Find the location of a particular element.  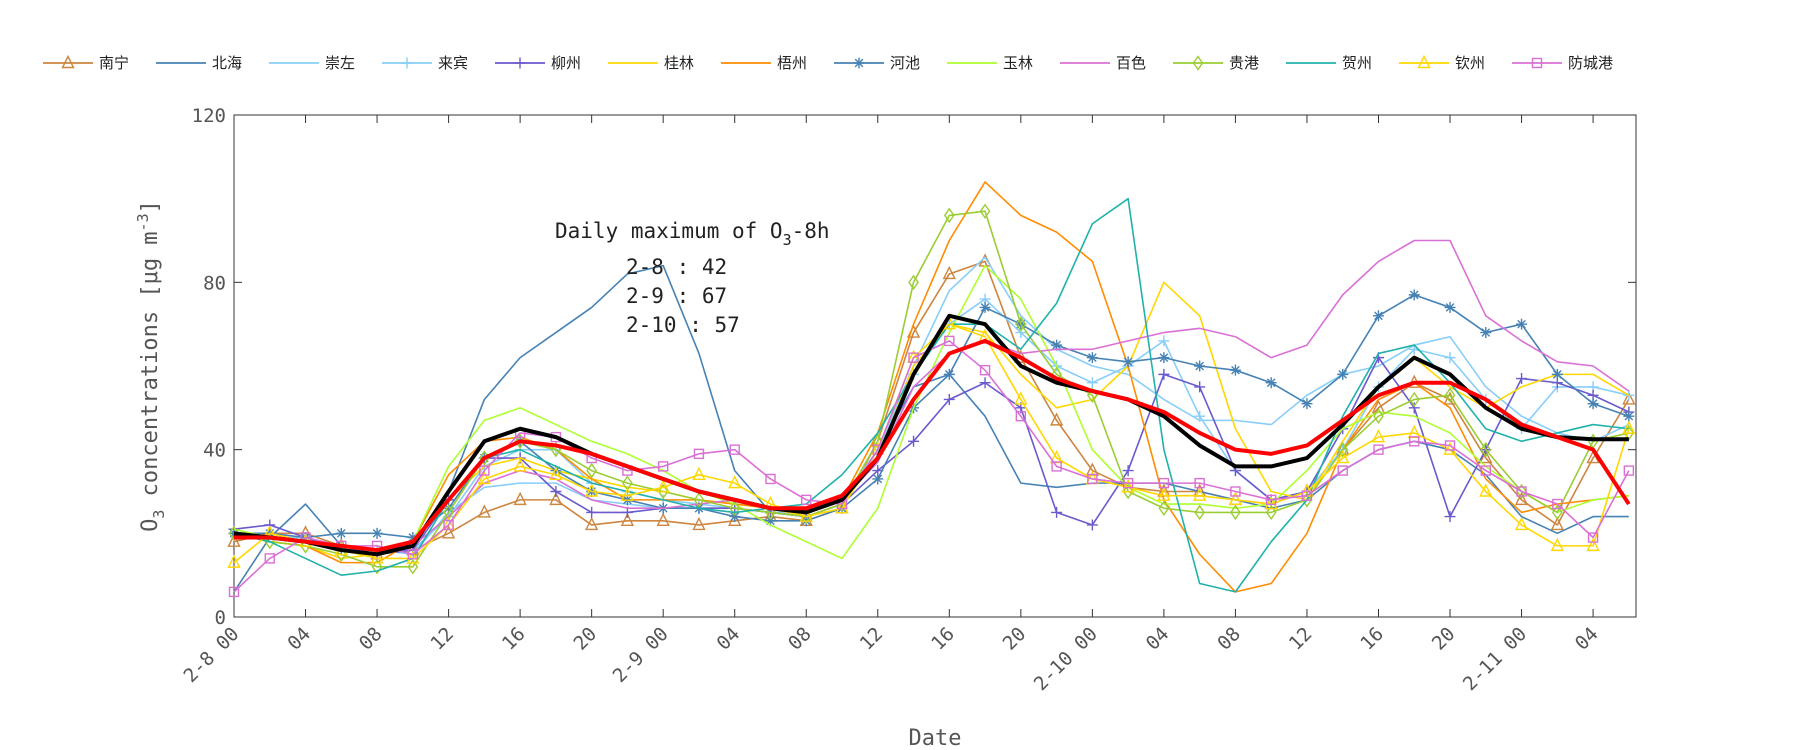

annotation-title: Daily maximum of O3-8h is located at coordinates (692, 234).